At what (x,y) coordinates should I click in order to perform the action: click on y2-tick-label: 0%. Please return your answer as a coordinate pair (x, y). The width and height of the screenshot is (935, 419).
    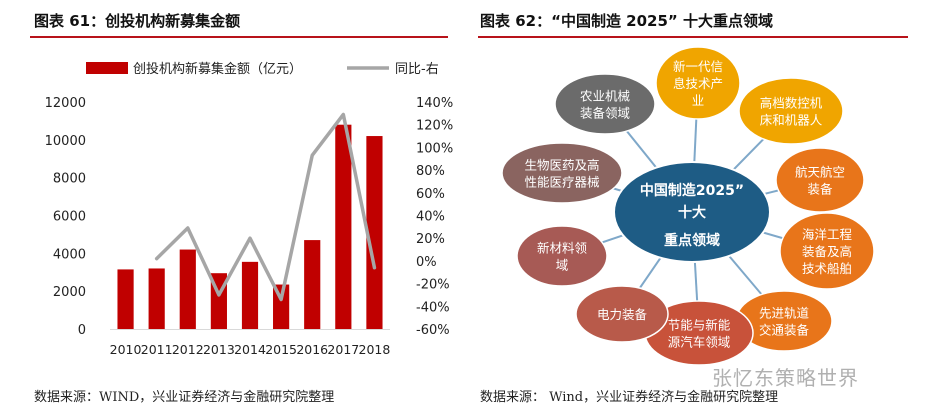
    Looking at the image, I should click on (426, 262).